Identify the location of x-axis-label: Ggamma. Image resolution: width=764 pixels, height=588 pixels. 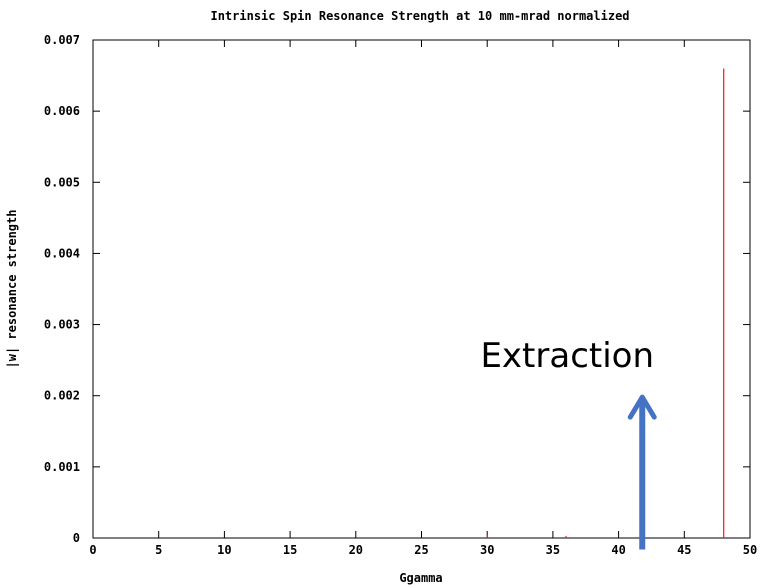
(420, 578).